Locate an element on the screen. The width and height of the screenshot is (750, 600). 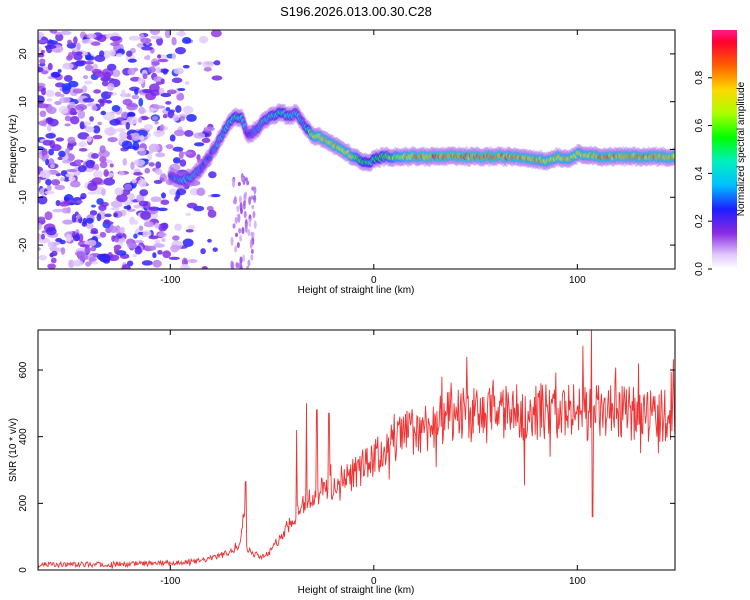
spectrogram-ytick-label: 0 is located at coordinates (23, 149).